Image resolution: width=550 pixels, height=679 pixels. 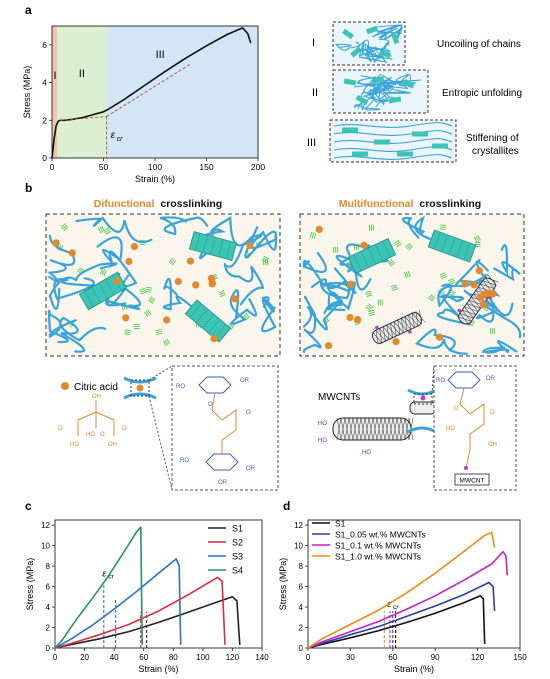 I want to click on x-tick-label: 120, so click(x=233, y=657).